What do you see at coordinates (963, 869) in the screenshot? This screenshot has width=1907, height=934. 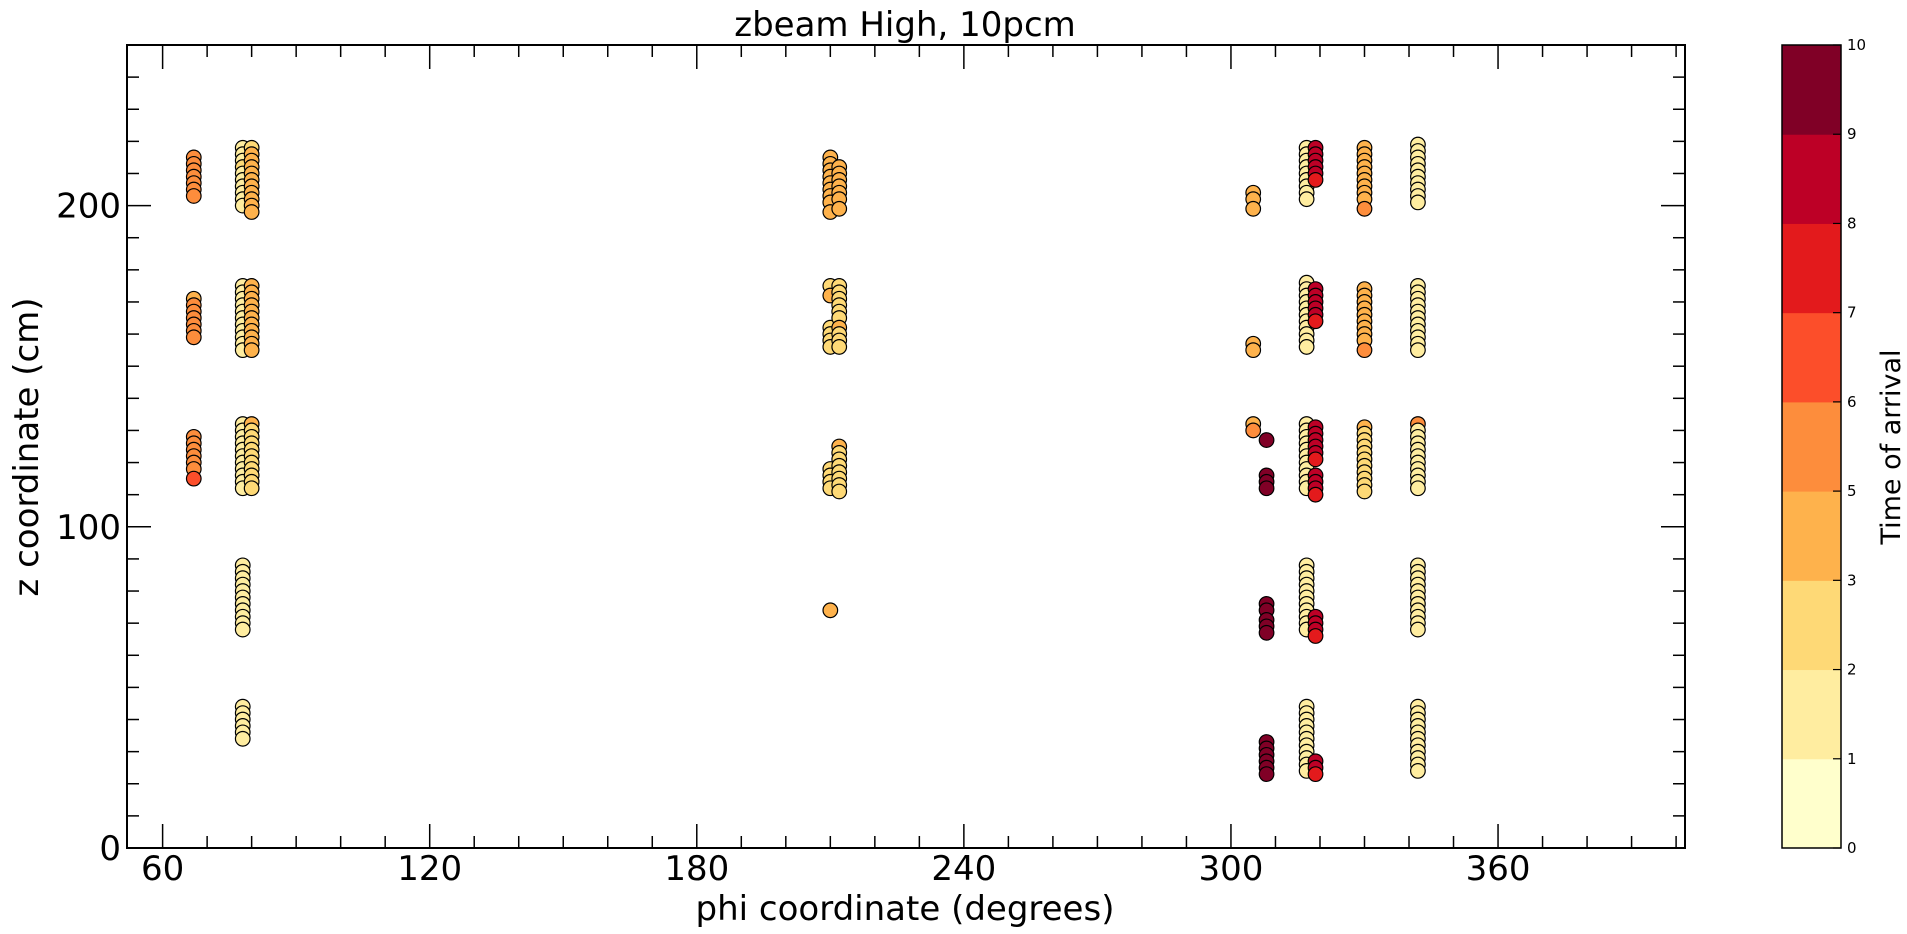 I see `x-tick-label: 240` at bounding box center [963, 869].